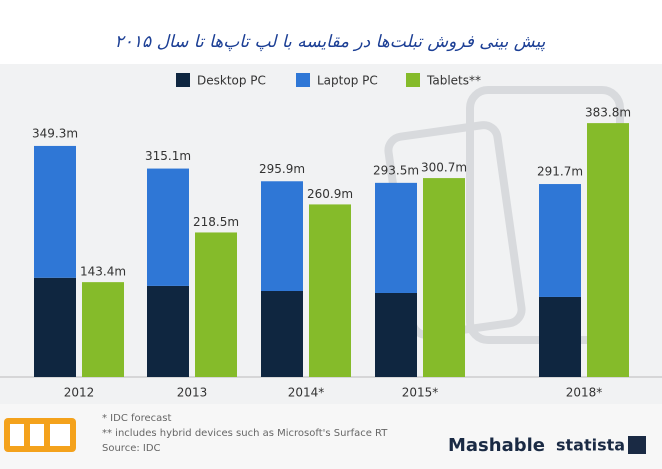  Describe the element at coordinates (560, 172) in the screenshot. I see `value-label: 291.7m` at that location.